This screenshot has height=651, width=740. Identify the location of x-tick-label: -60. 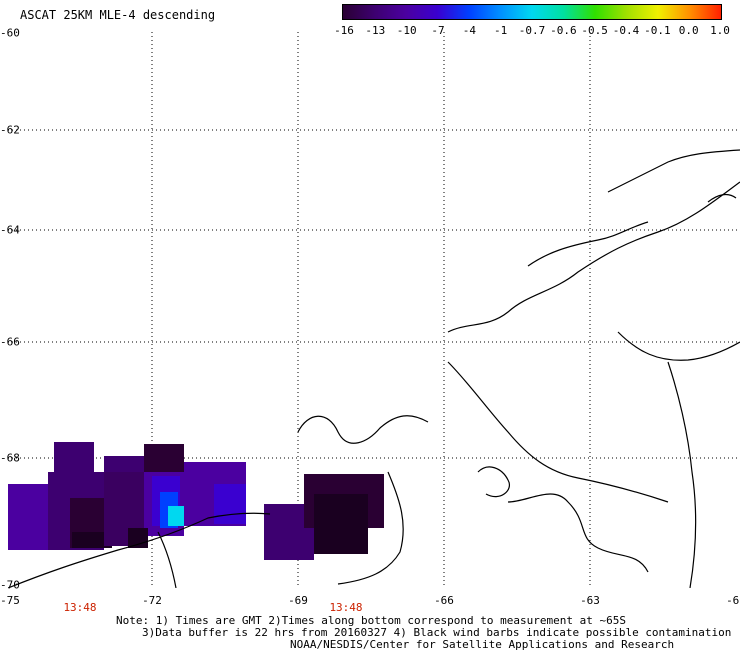
(733, 600).